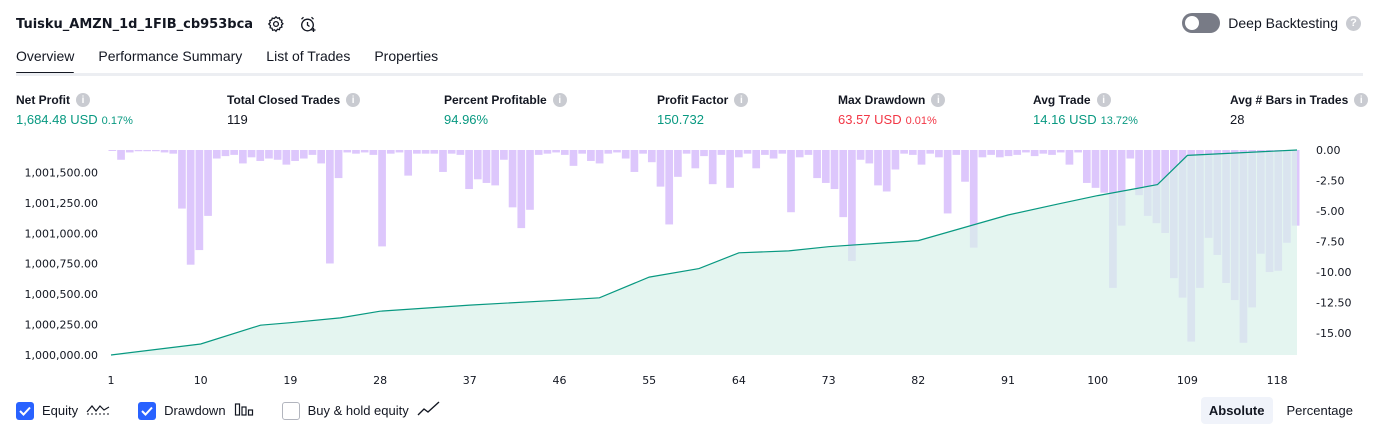 The width and height of the screenshot is (1379, 435). I want to click on x-axis-tick: 55, so click(649, 380).